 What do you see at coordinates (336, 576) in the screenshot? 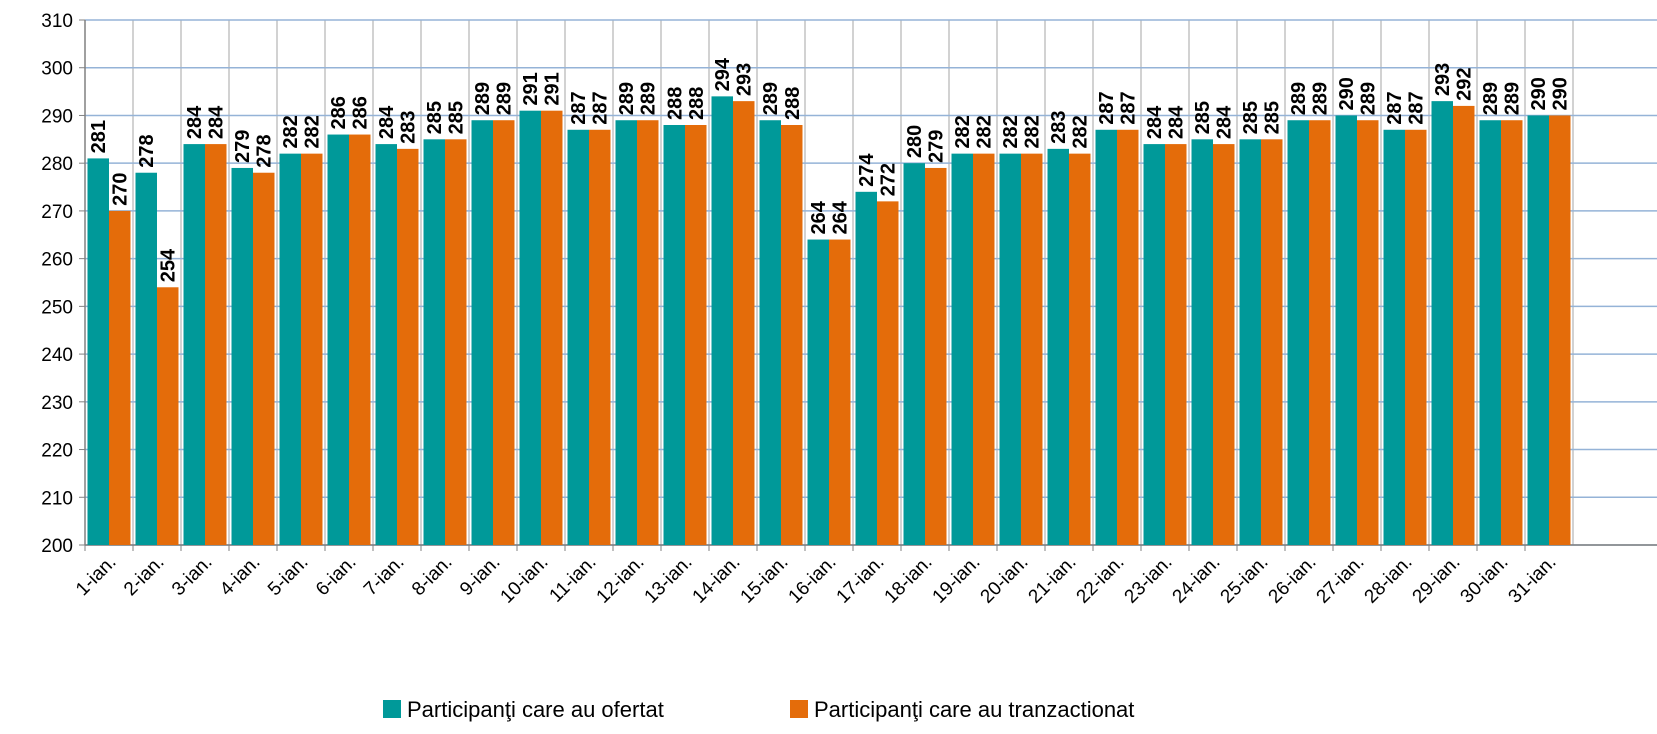
I see `x-tick-label: 6-ian.` at bounding box center [336, 576].